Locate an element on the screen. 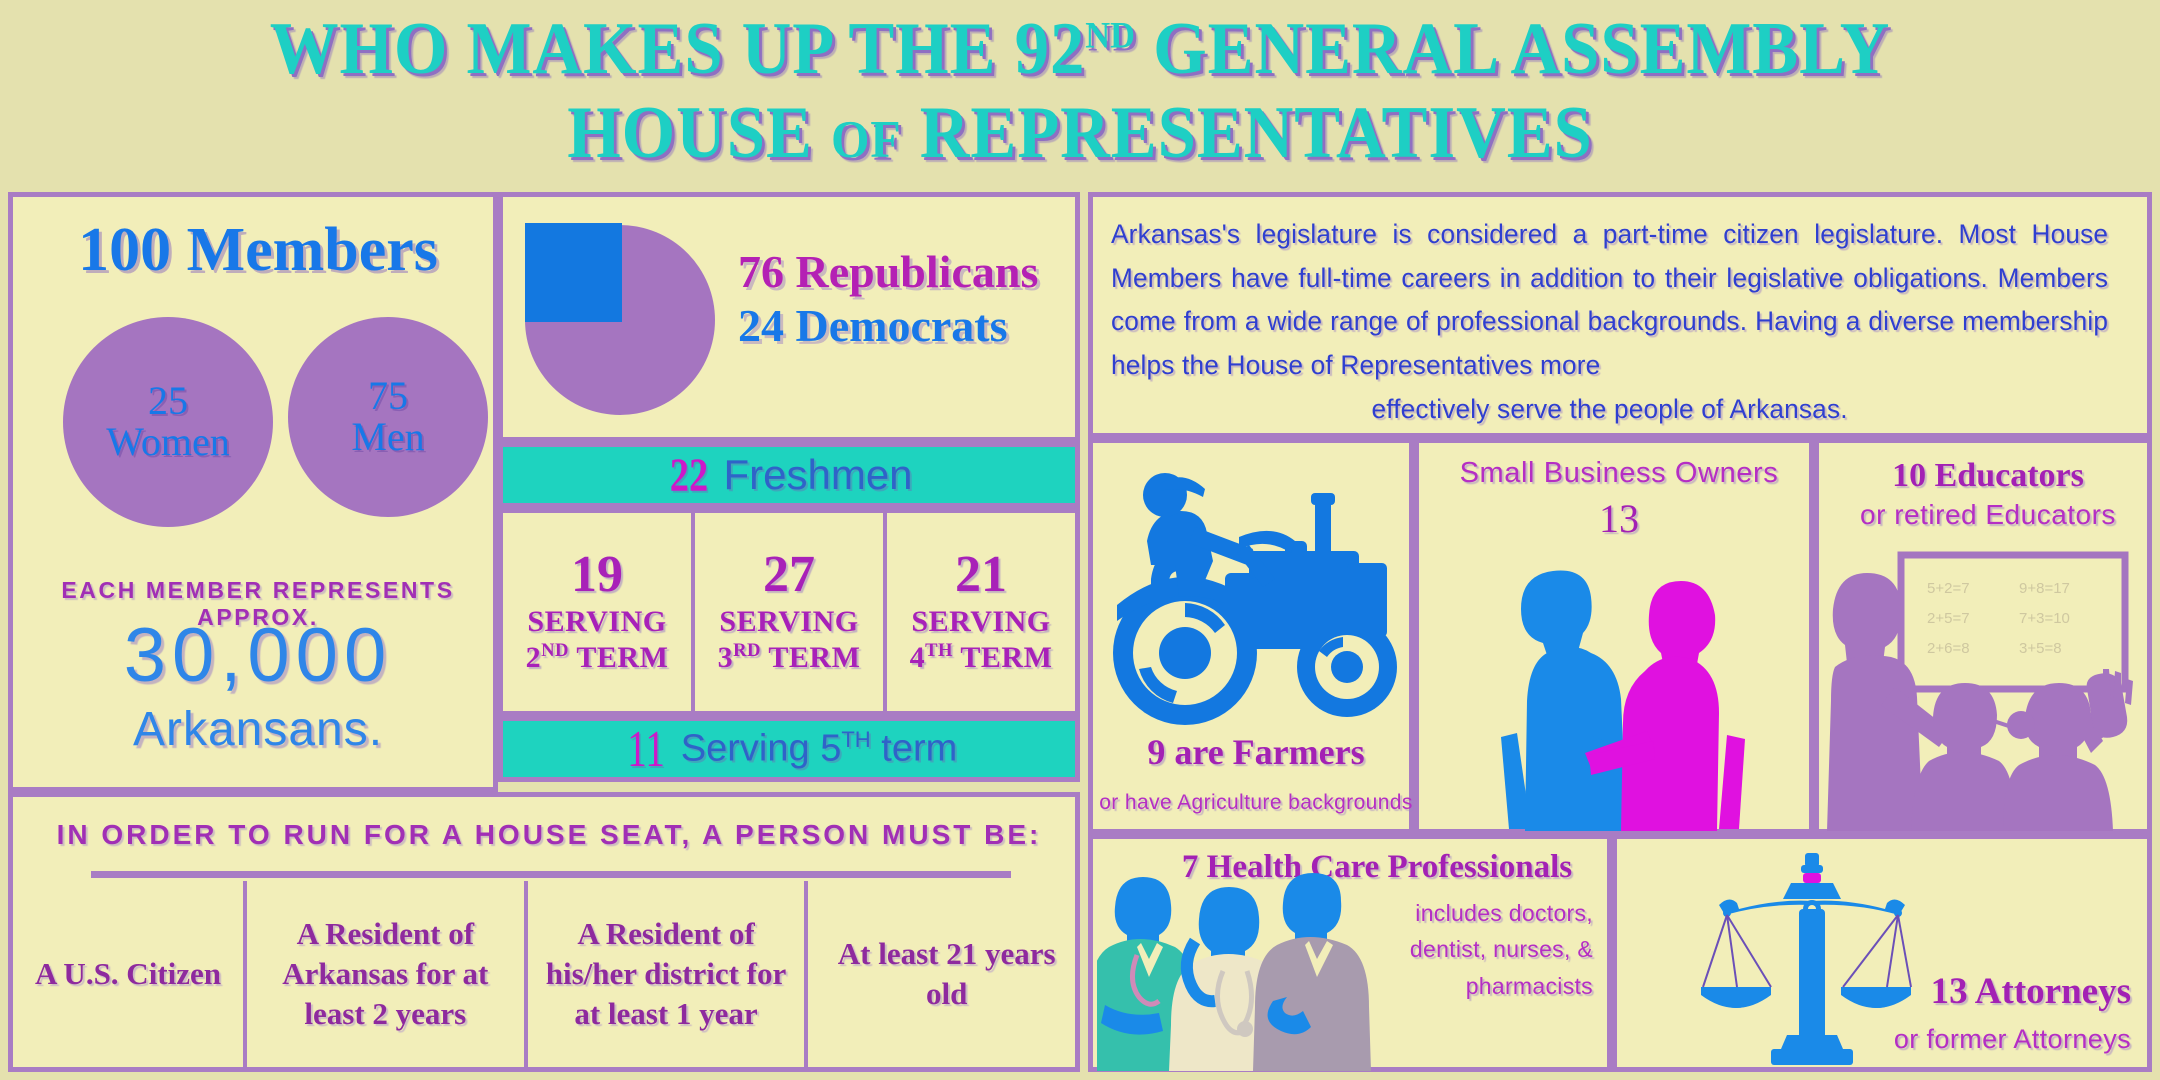 This screenshot has width=2160, height=1080. health-care-title: 7 Health Care Professionals is located at coordinates (1377, 867).